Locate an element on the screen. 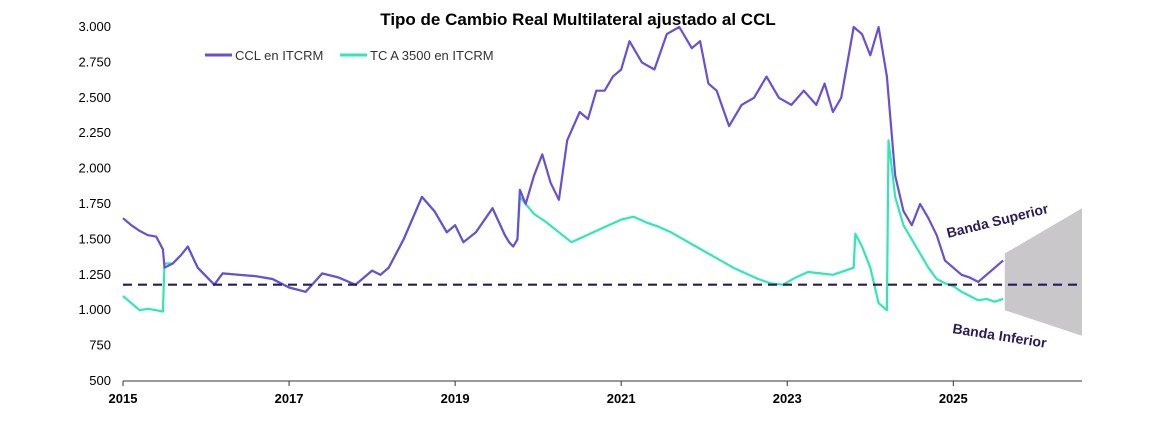 This screenshot has width=1156, height=421. x-tick-label: 2019 is located at coordinates (455, 398).